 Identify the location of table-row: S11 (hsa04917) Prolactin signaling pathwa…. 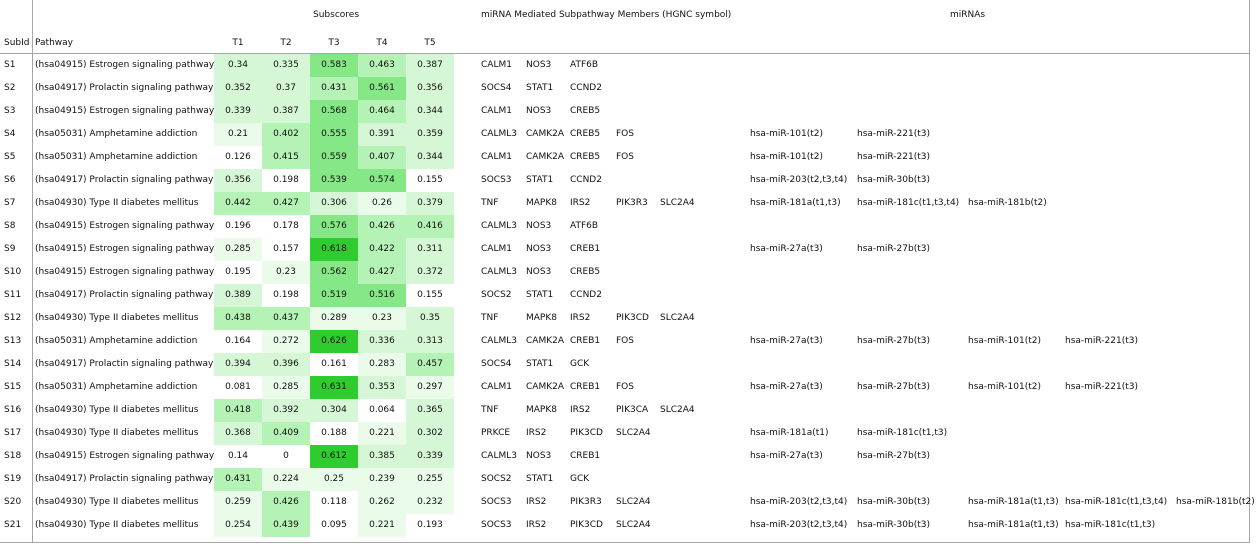
(625, 295).